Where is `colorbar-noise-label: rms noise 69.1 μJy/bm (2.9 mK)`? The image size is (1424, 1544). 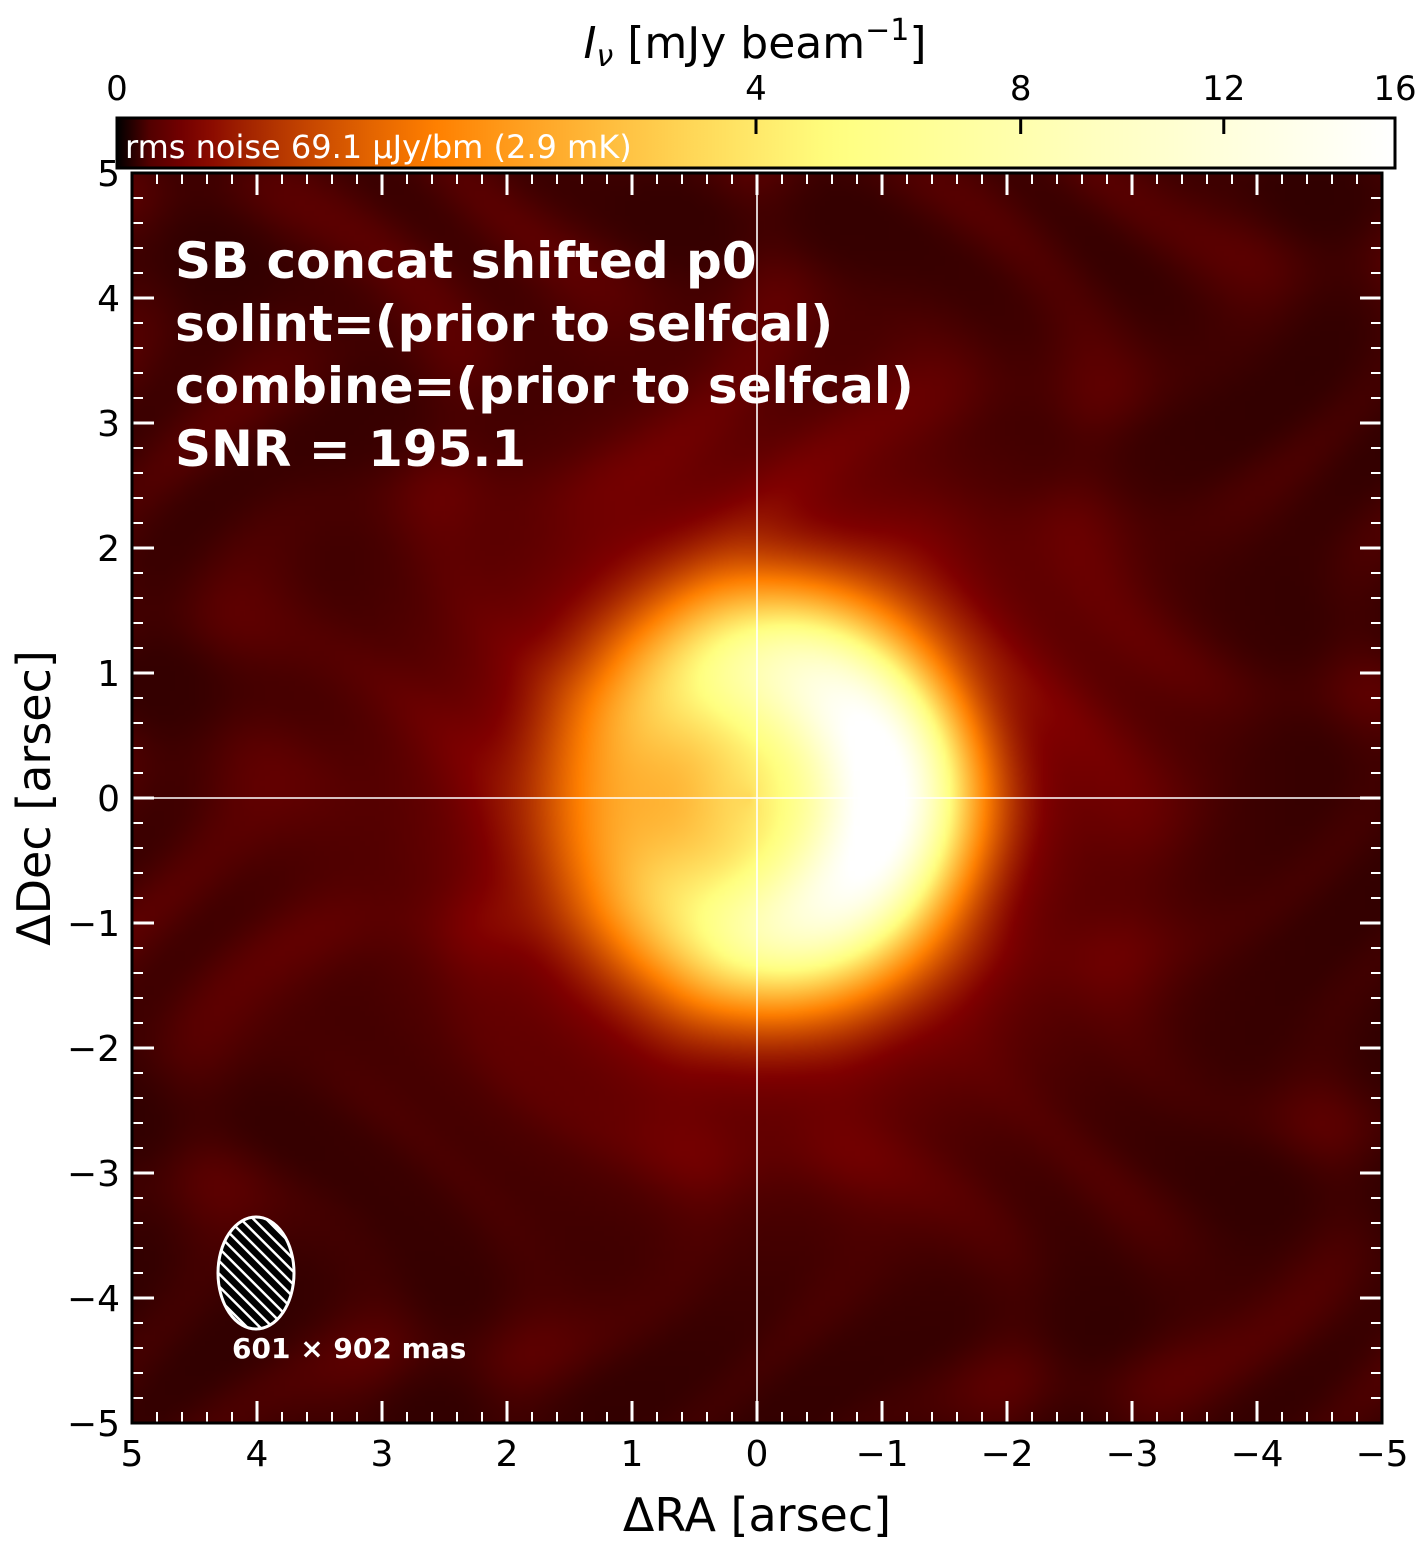
colorbar-noise-label: rms noise 69.1 μJy/bm (2.9 mK) is located at coordinates (378, 147).